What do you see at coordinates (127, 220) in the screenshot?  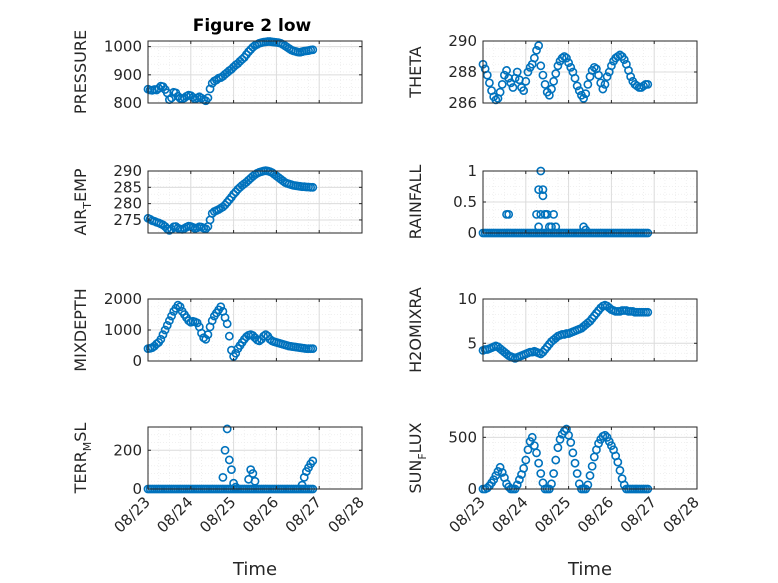 I see `air_temp-y-tick-label: 275` at bounding box center [127, 220].